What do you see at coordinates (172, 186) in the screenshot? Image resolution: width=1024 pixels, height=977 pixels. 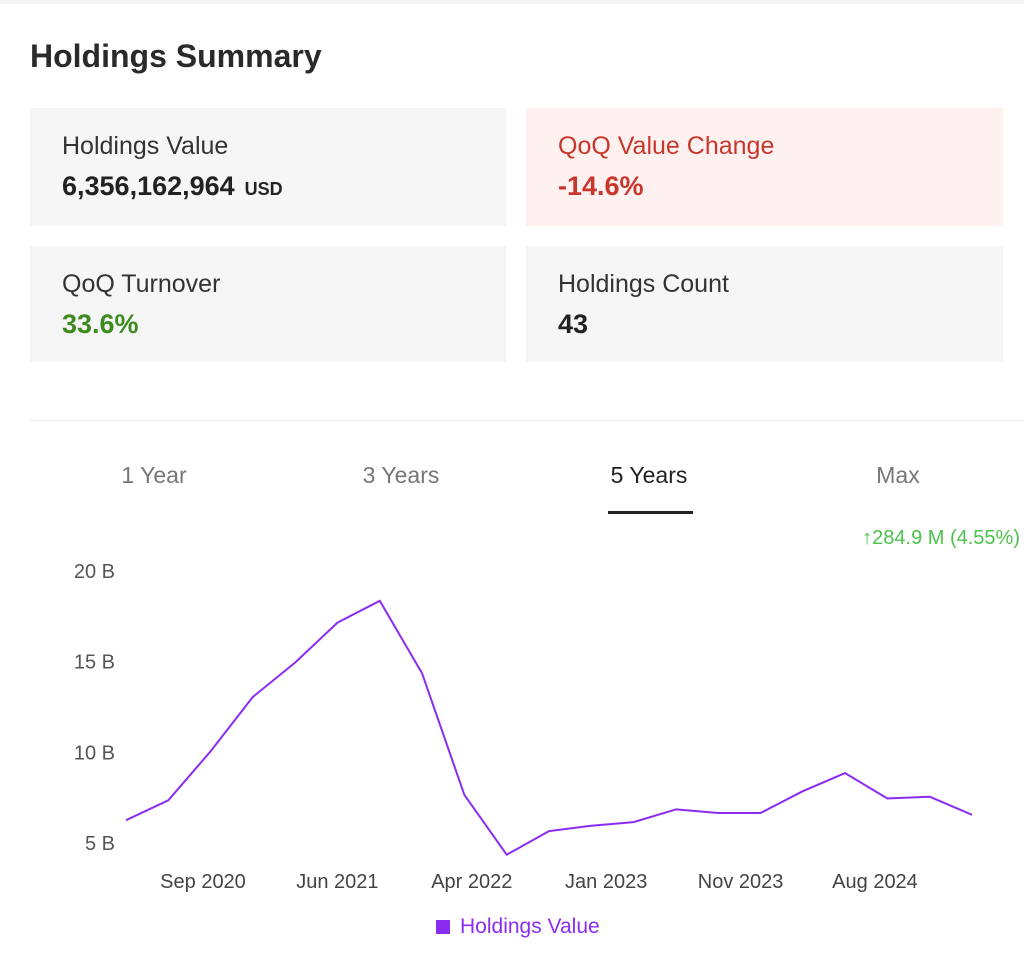 I see `holdings-value-amount: 6,356,162,964 USD` at bounding box center [172, 186].